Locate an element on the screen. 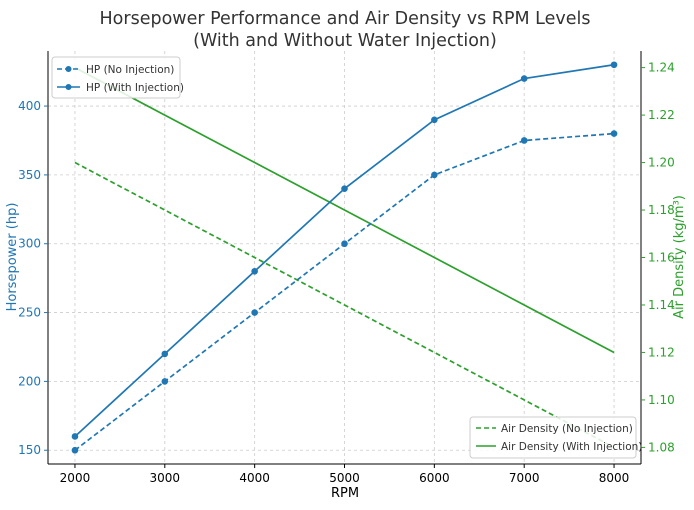  x-tick-label: 6000 is located at coordinates (434, 478).